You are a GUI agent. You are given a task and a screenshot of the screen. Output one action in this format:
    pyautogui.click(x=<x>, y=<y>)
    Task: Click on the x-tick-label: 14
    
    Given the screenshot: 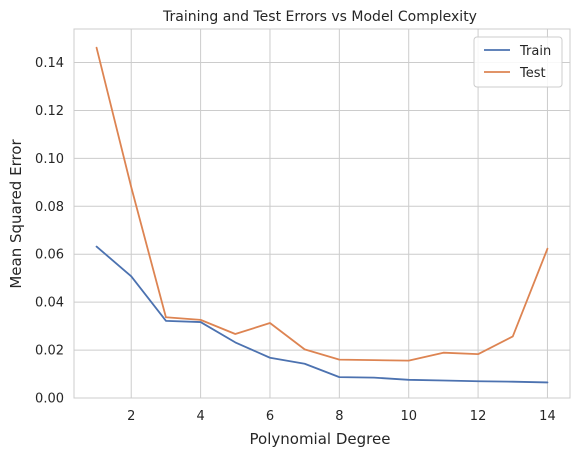 What is the action you would take?
    pyautogui.click(x=547, y=416)
    